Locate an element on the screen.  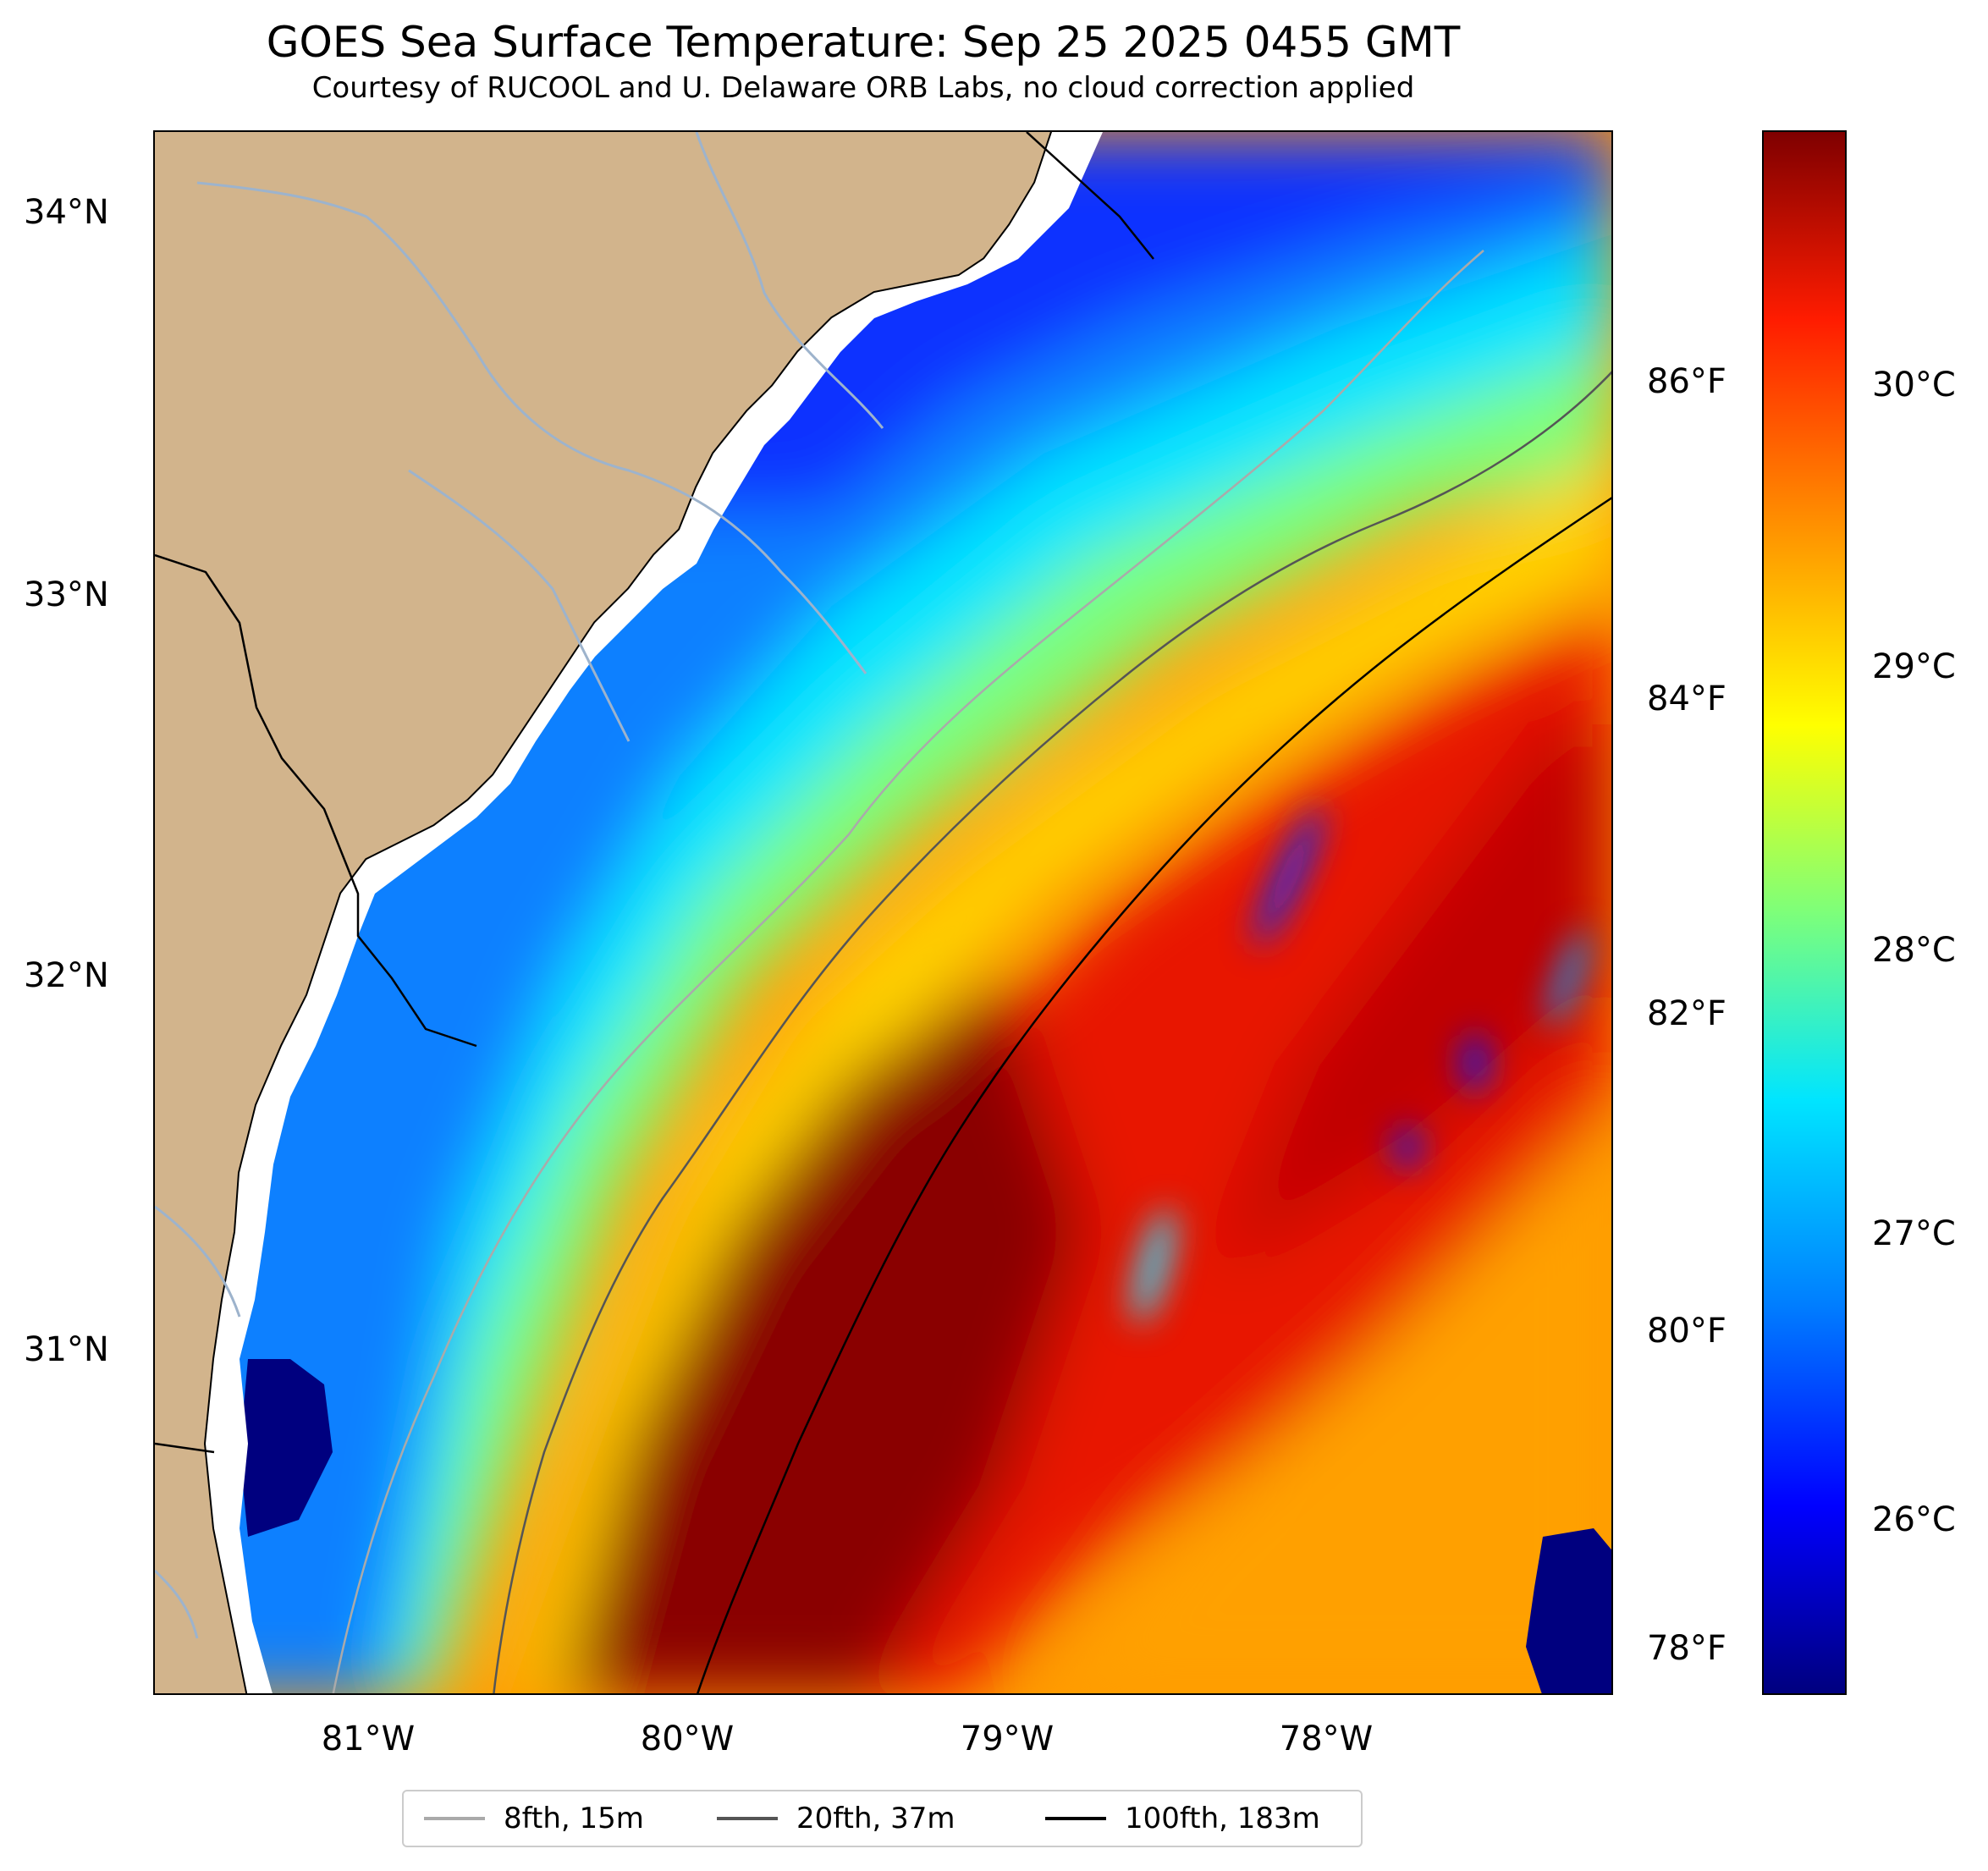
cb-label-80f: 80°F is located at coordinates (1686, 1331).